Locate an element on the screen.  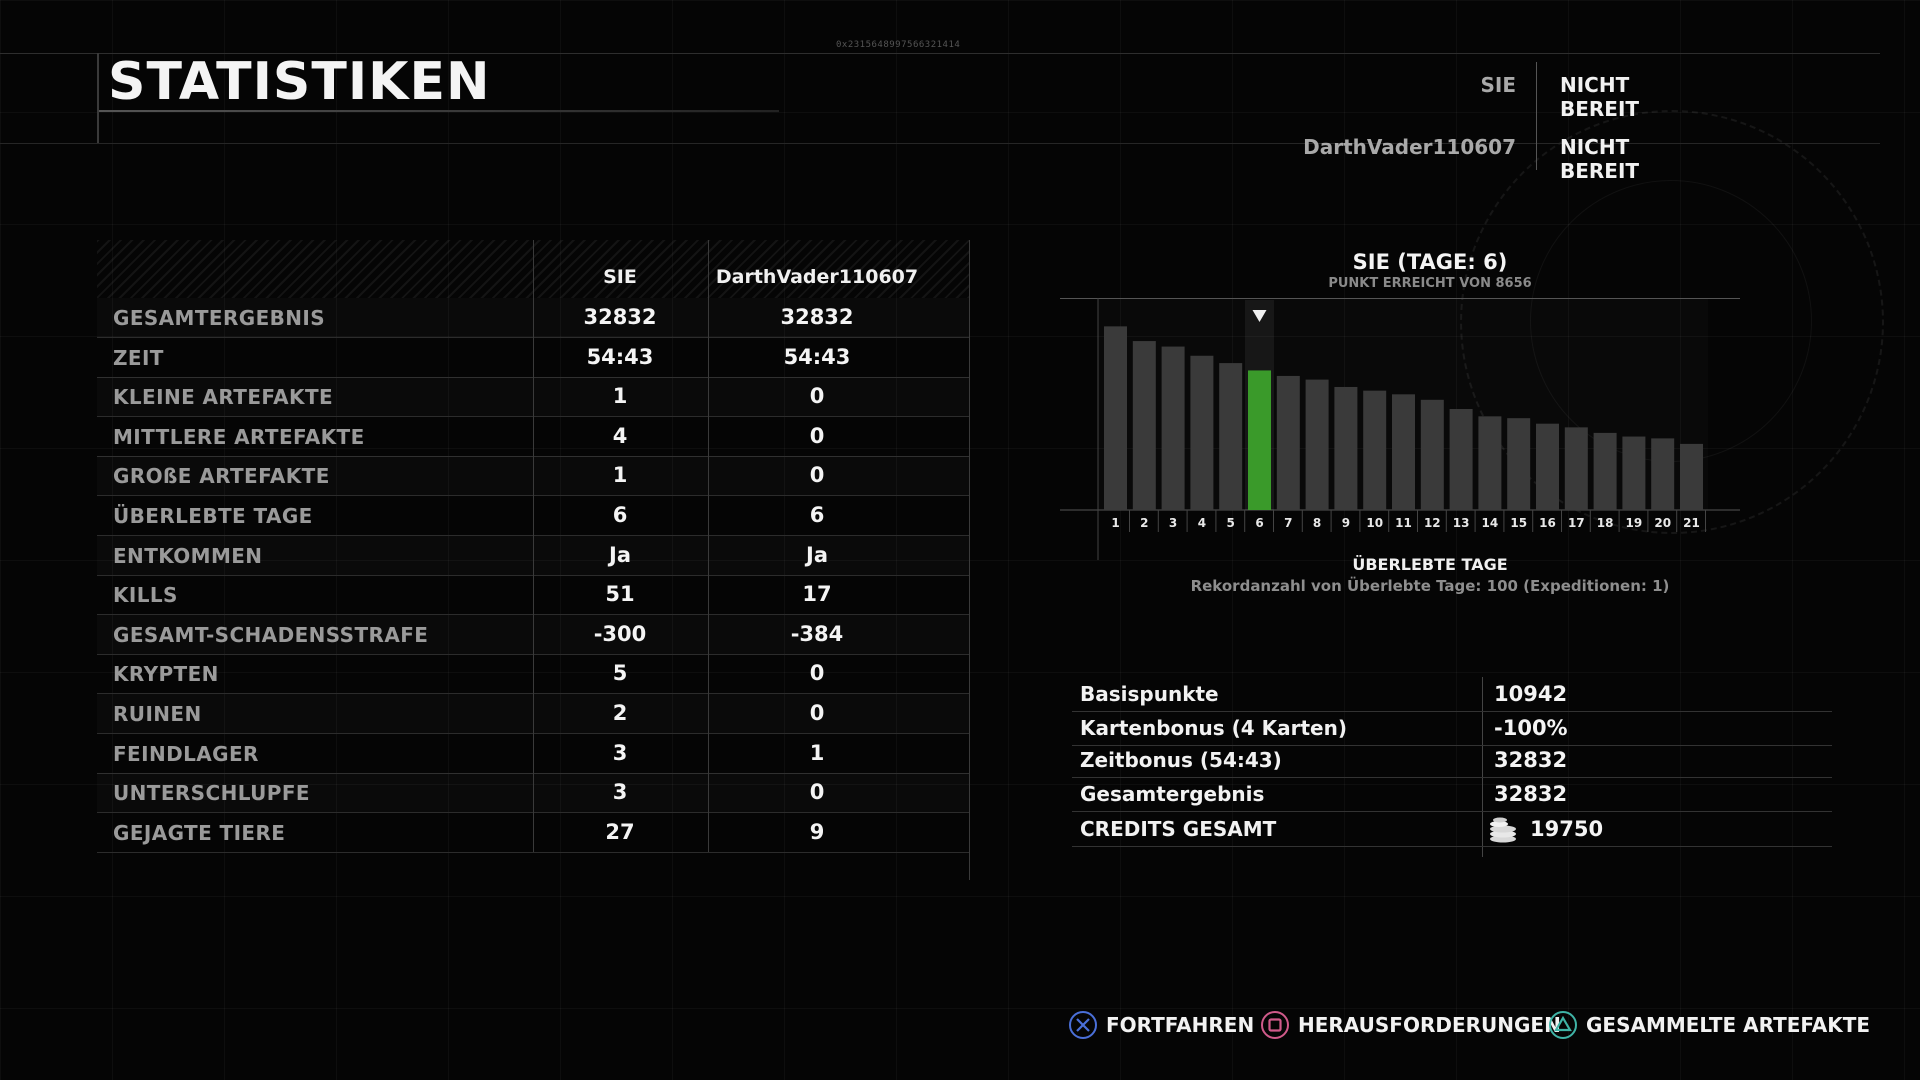
page-title: STATISTIKEN is located at coordinates (299, 82).